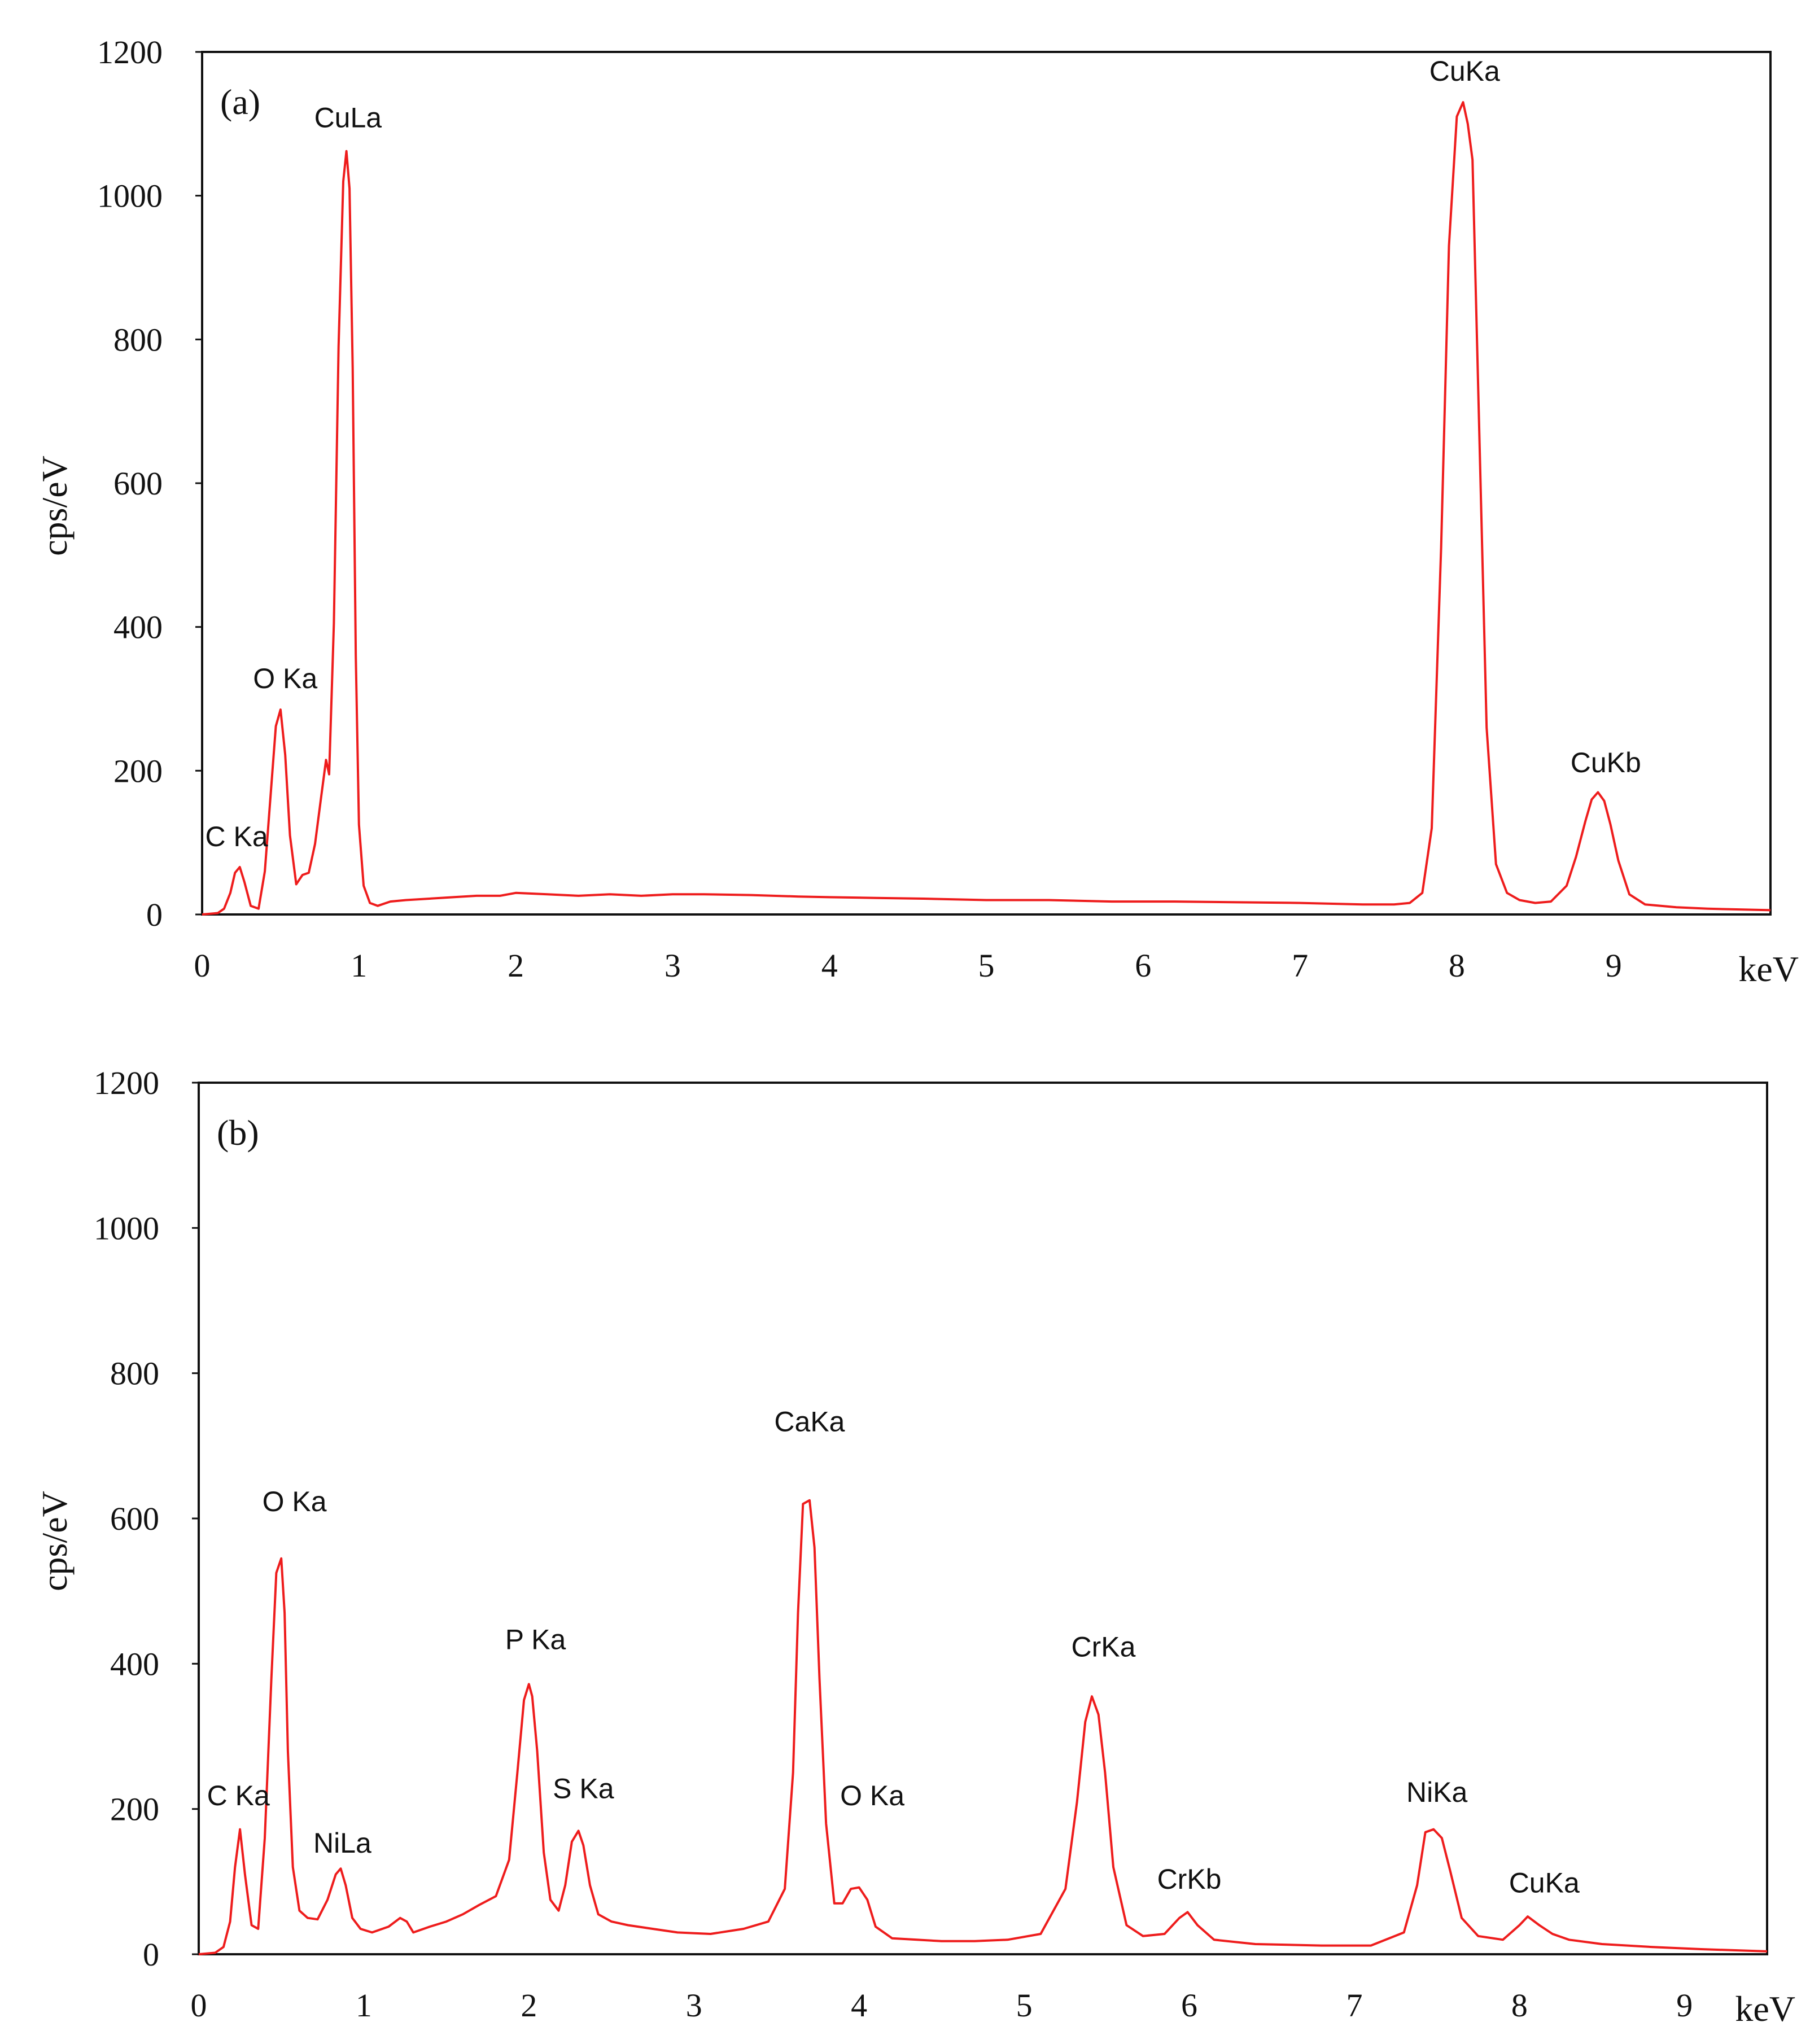  Describe the element at coordinates (1189, 1879) in the screenshot. I see `peak-label: CrKb` at that location.